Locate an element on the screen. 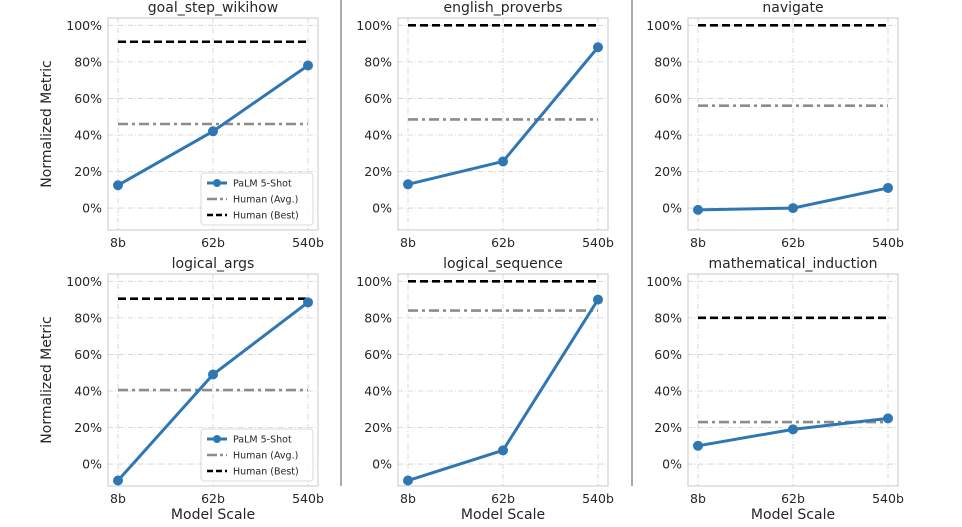  panel-navigate: navigate 0% 20% 40% 60% 80% 100% 8b 62b 540b is located at coordinates (775, 125).